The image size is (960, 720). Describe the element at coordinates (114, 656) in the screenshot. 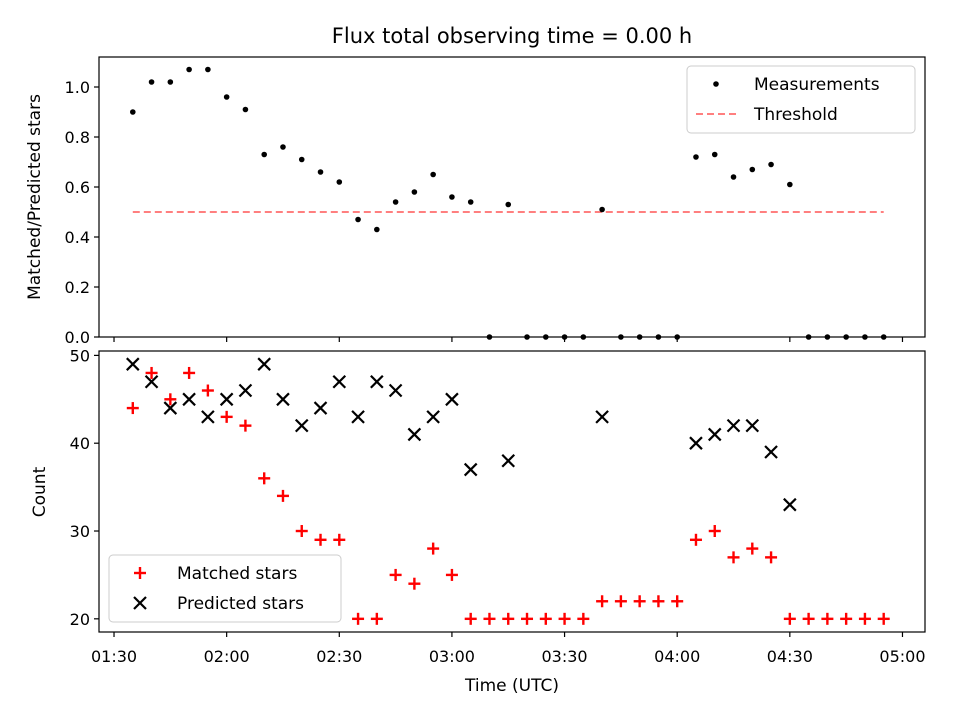

I see `x-tick-label: 01:30` at that location.